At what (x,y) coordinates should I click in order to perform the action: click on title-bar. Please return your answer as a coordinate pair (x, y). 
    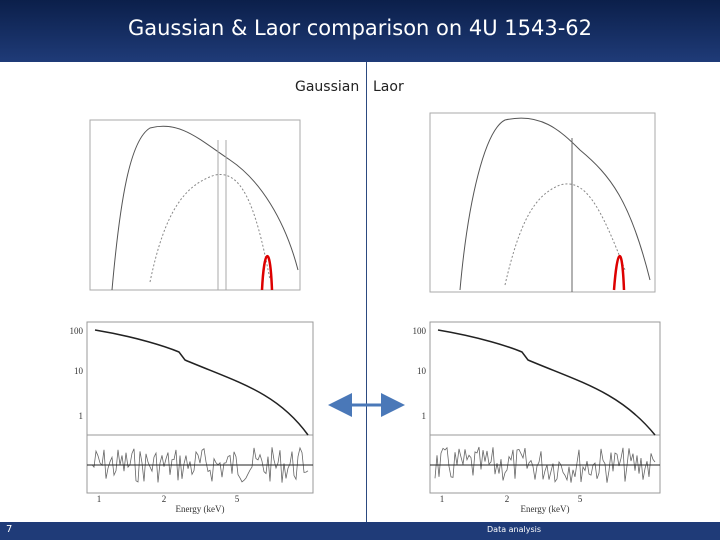
    Looking at the image, I should click on (360, 31).